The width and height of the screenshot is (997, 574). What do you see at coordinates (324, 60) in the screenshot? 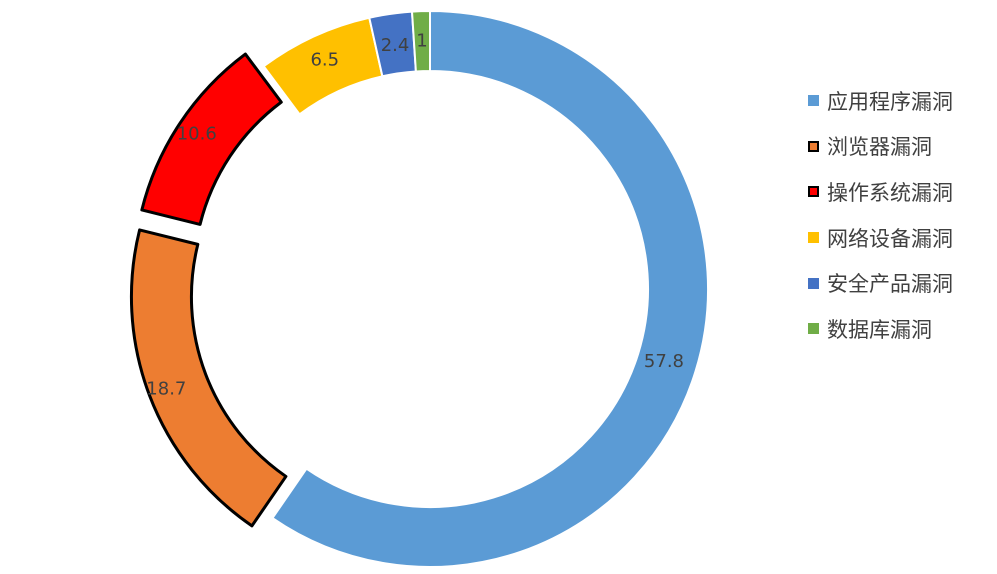
I see `data-label-4: 6.5` at bounding box center [324, 60].